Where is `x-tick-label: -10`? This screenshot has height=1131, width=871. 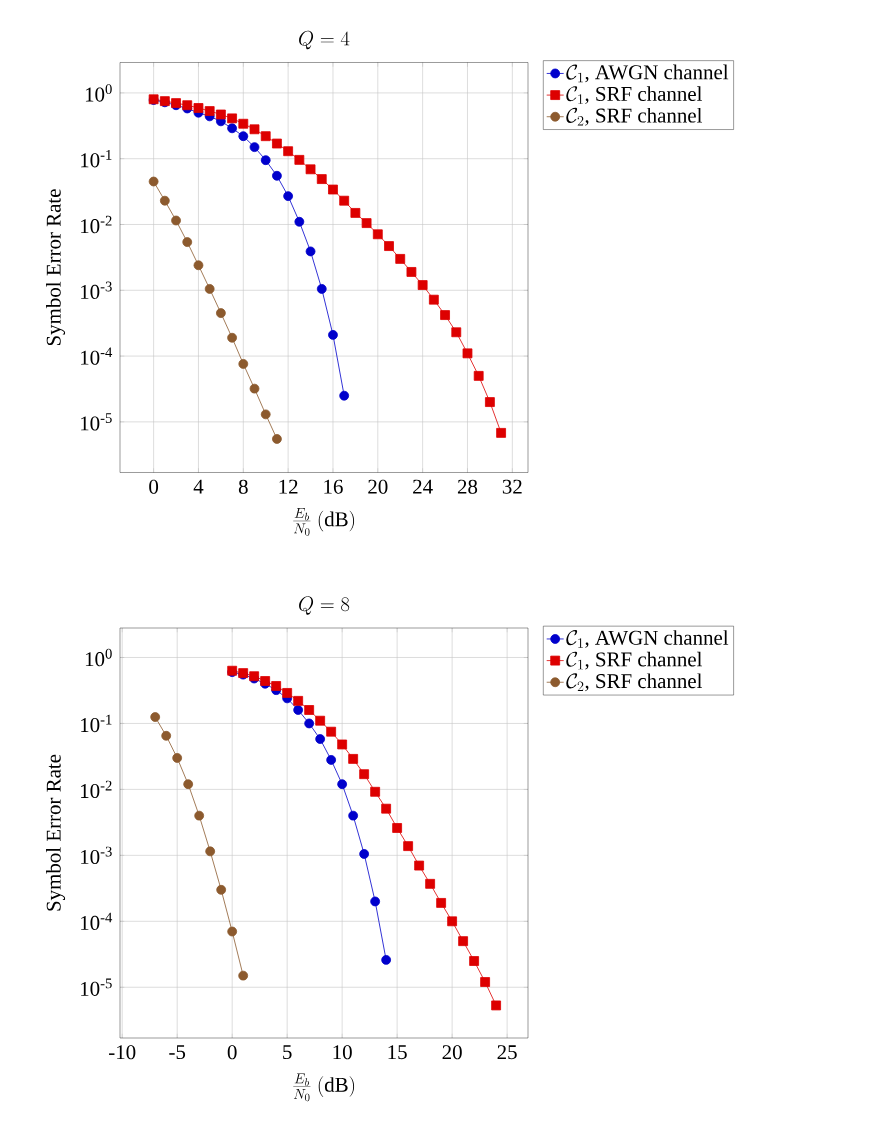
x-tick-label: -10 is located at coordinates (122, 1052).